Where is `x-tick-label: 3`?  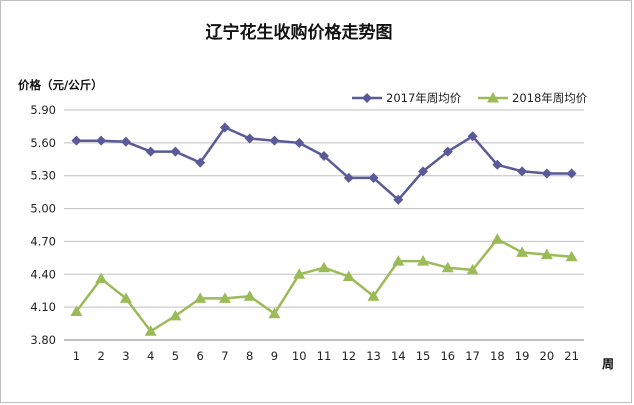
x-tick-label: 3 is located at coordinates (125, 356).